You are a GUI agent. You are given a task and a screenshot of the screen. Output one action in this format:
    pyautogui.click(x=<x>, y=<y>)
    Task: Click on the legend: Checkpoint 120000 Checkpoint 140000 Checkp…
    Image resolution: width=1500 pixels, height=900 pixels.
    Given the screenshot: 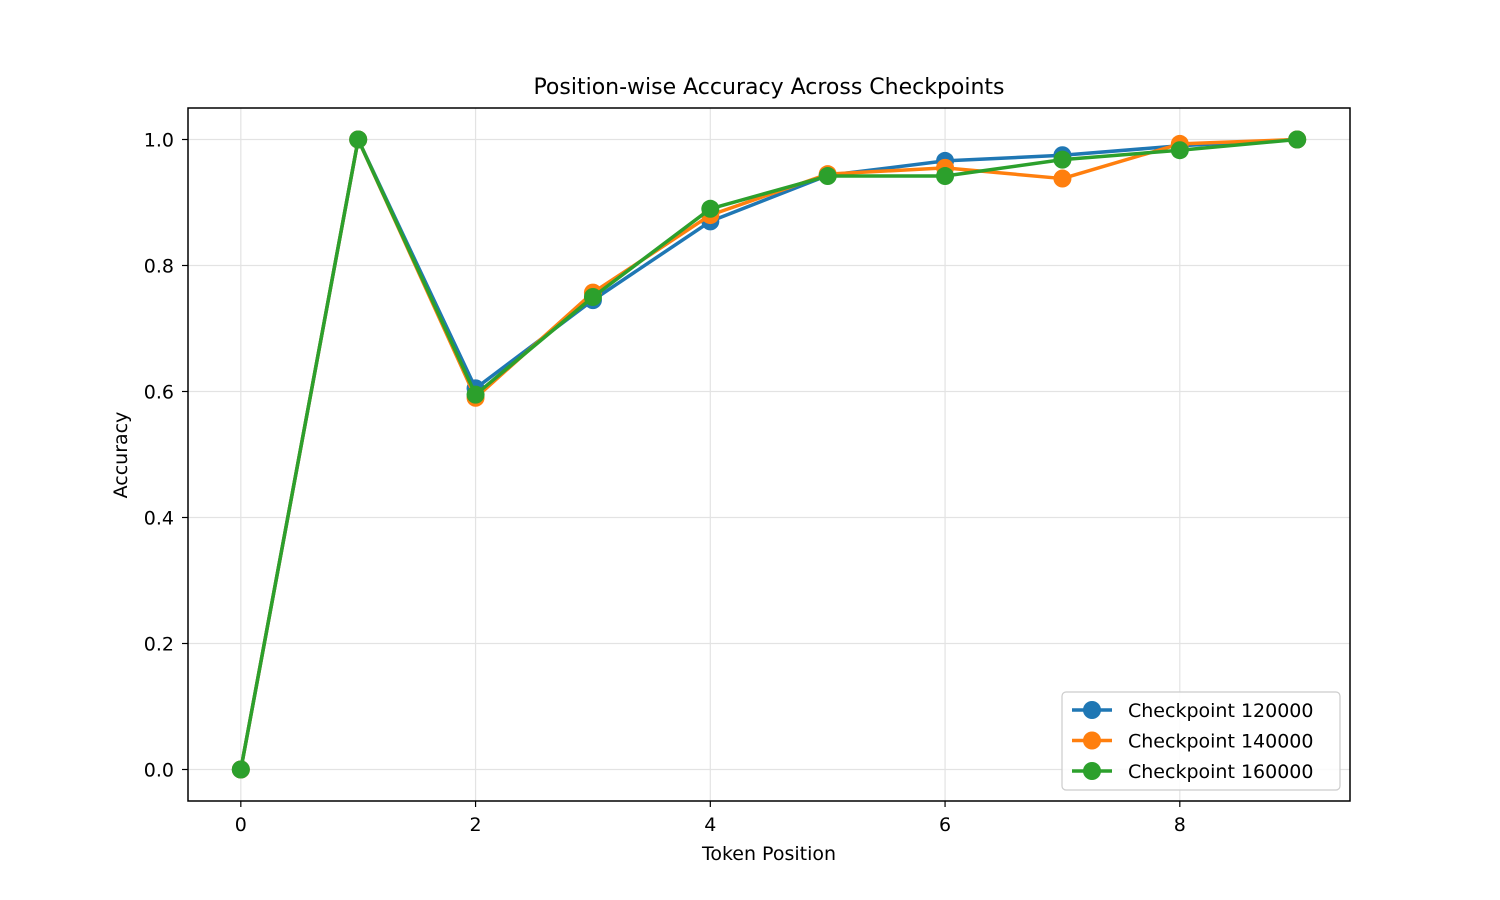 What is the action you would take?
    pyautogui.click(x=1201, y=741)
    